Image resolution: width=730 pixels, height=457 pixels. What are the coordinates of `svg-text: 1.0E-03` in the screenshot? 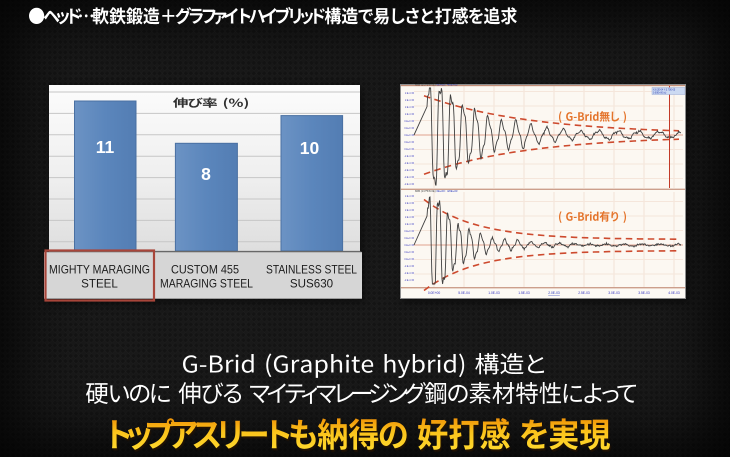 It's located at (494, 293).